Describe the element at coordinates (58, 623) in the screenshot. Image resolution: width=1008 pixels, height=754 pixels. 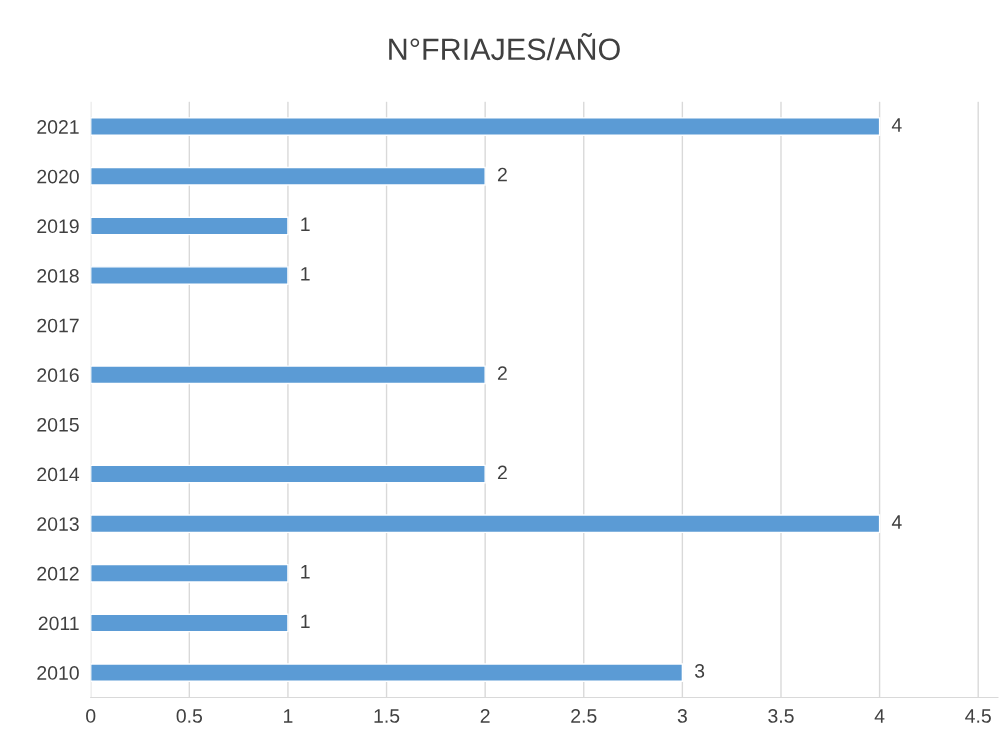
I see `y-tick-label: 2011` at that location.